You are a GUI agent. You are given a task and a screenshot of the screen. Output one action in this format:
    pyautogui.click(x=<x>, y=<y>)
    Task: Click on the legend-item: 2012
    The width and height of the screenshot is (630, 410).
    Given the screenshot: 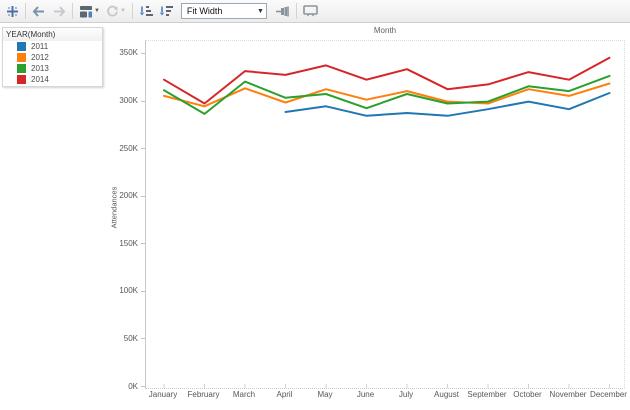 What is the action you would take?
    pyautogui.click(x=52, y=57)
    